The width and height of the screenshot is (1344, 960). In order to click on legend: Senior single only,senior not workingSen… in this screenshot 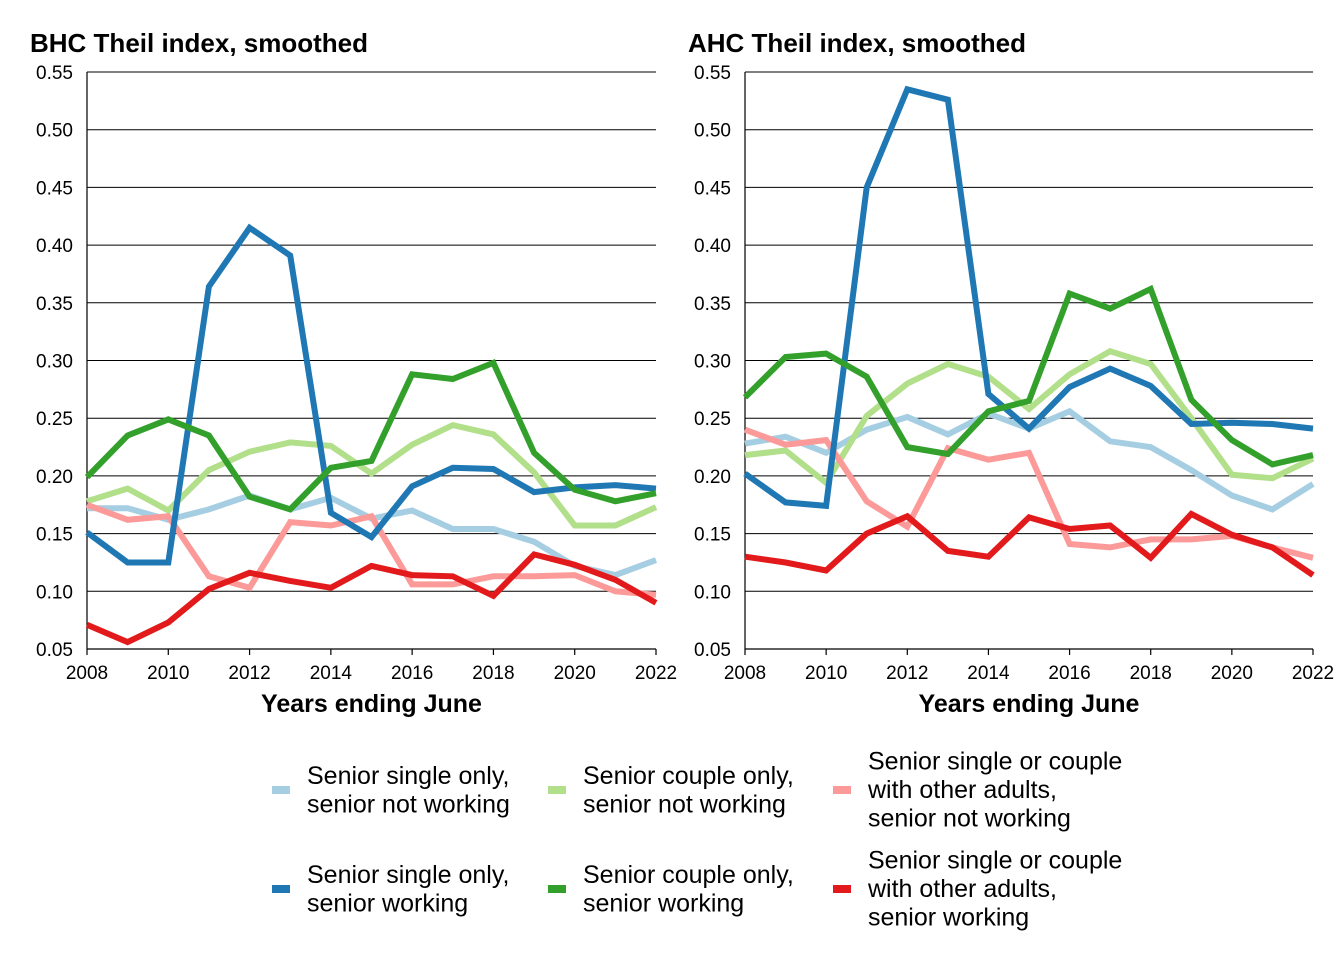, I will do `click(697, 840)`.